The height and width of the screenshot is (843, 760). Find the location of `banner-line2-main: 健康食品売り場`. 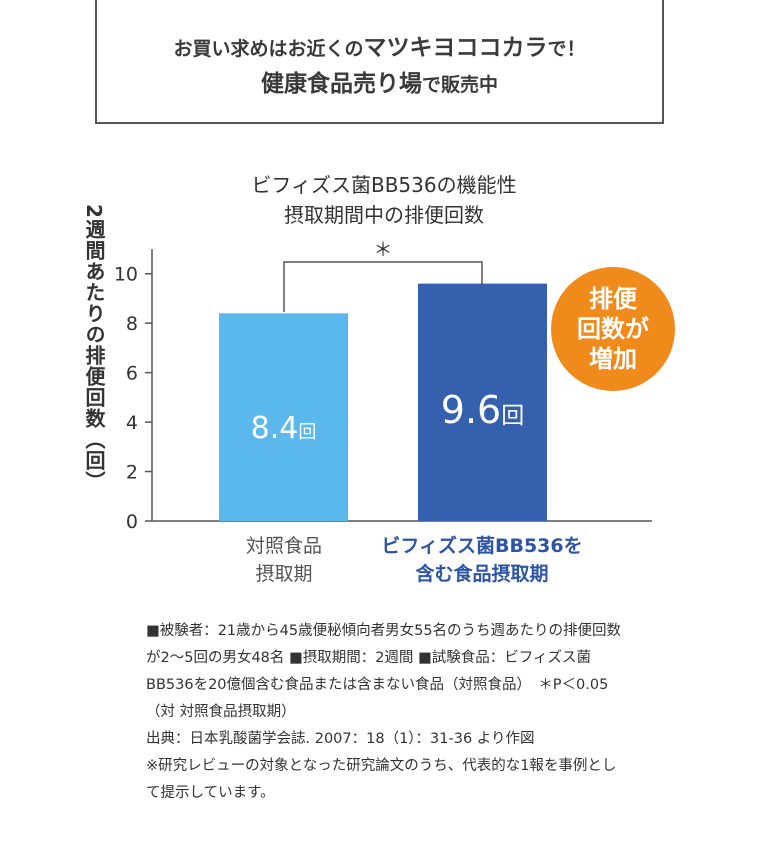

banner-line2-main: 健康食品売り場 is located at coordinates (341, 84).